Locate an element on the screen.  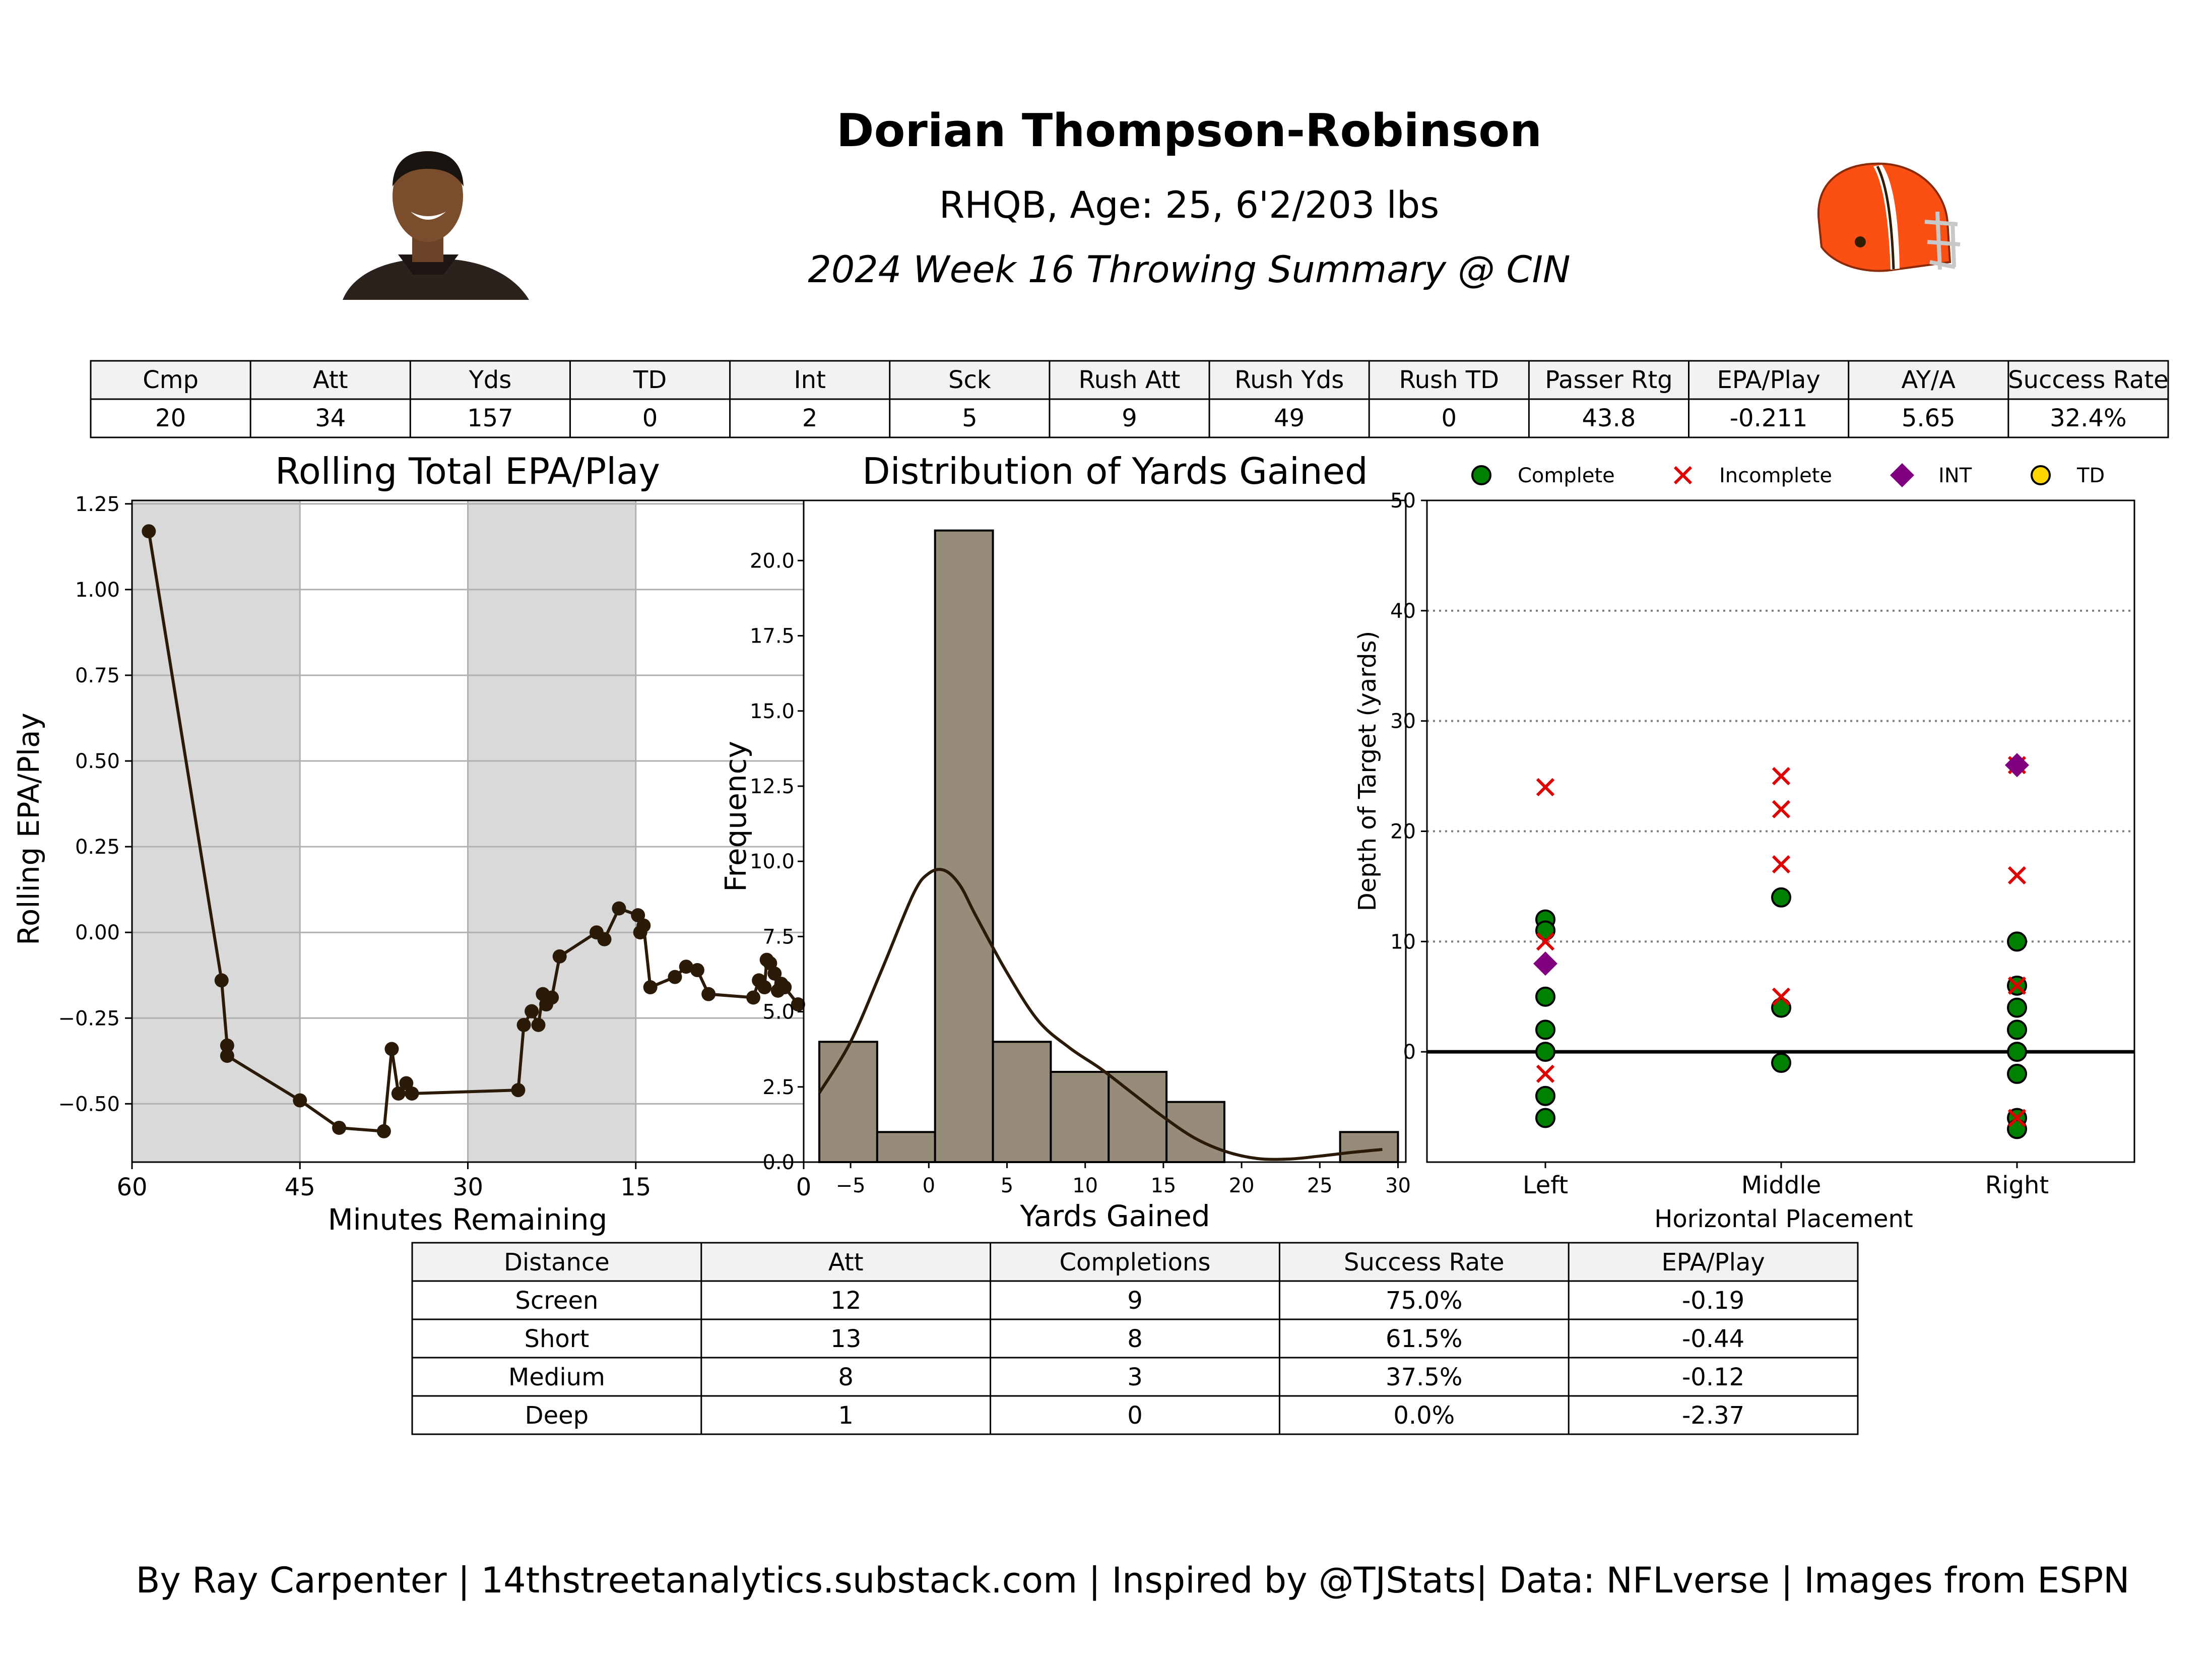
hist-y-tick-label: 17.5 is located at coordinates (772, 636).